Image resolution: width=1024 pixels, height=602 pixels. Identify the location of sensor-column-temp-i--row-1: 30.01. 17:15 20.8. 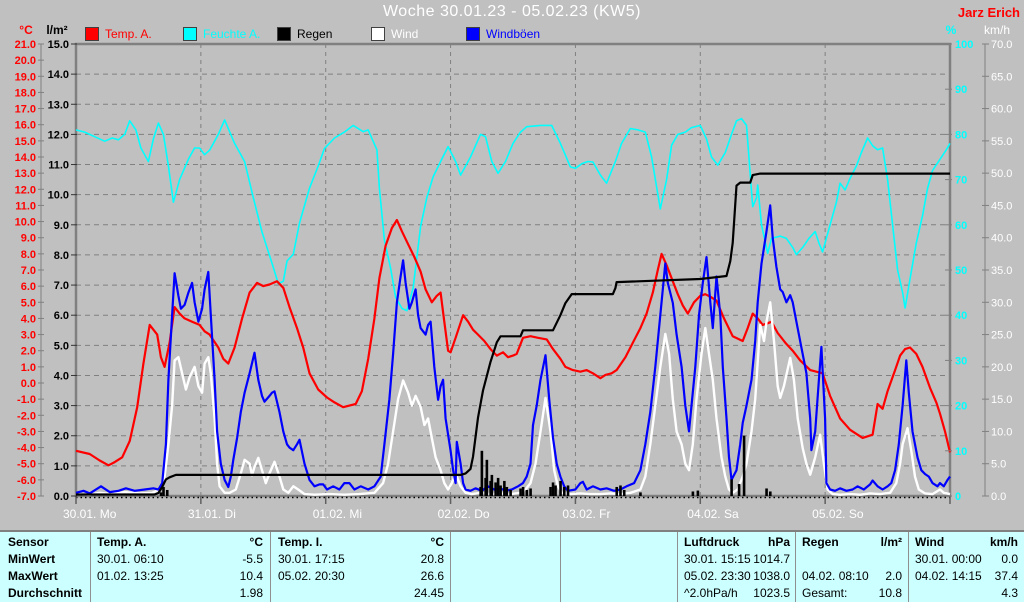
(361, 559).